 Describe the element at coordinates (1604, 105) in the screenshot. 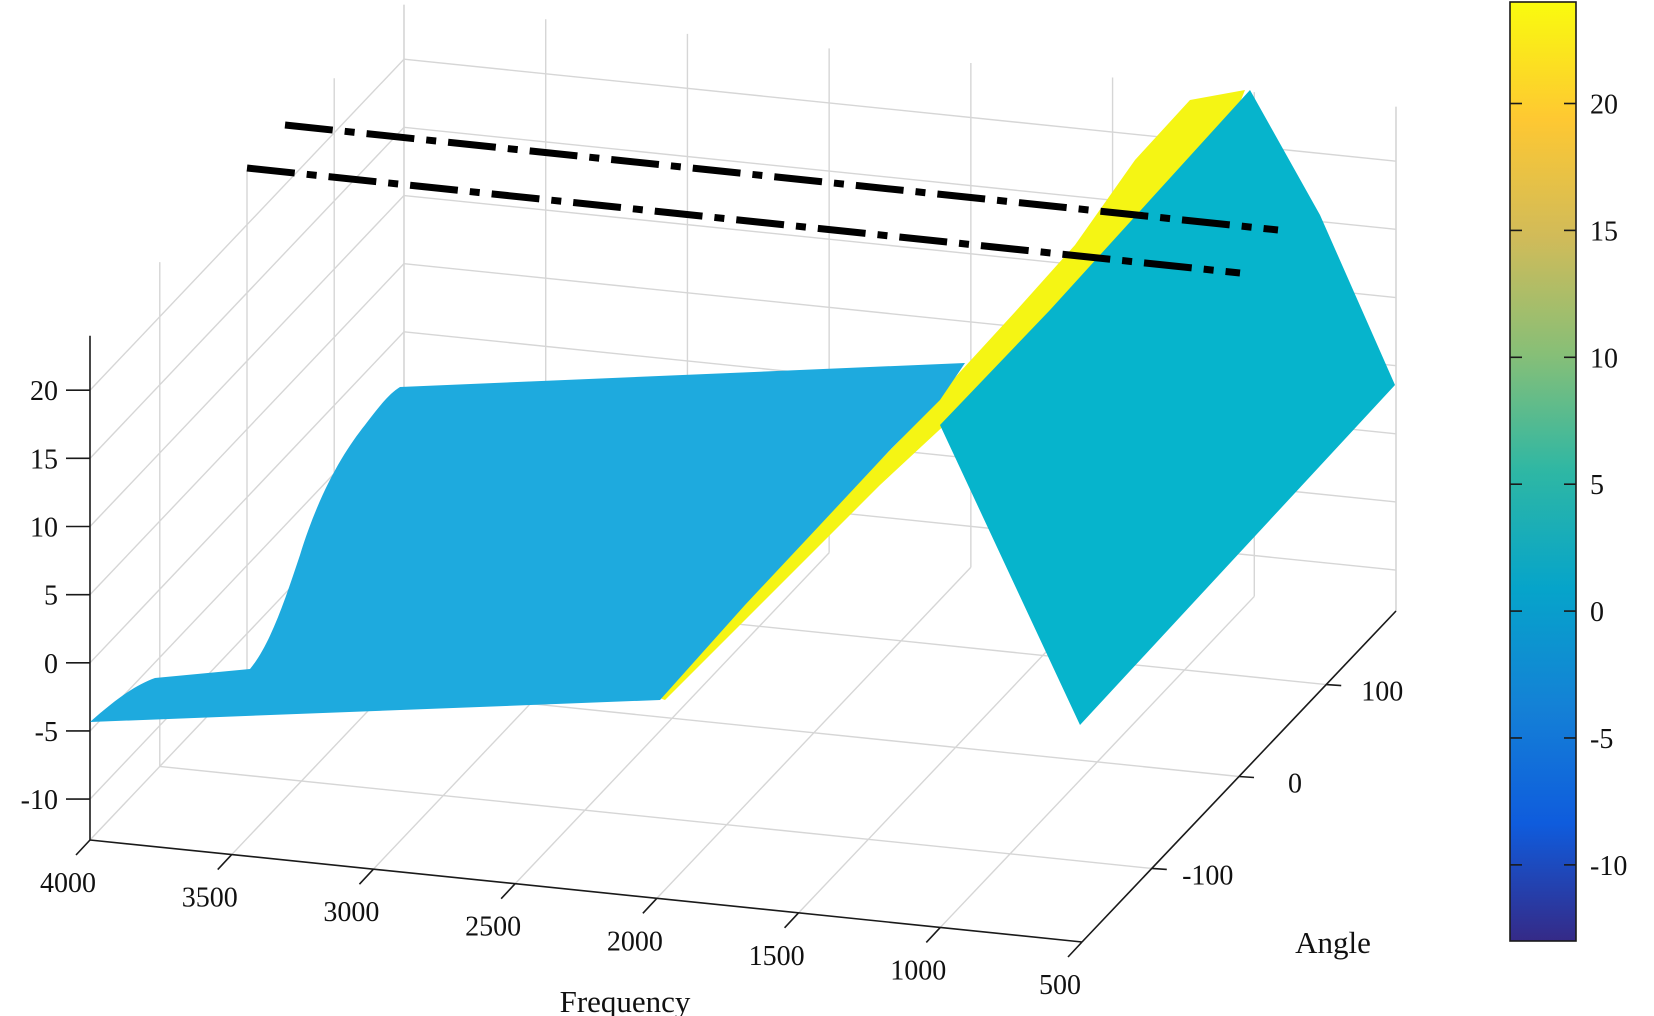

I see `colorbar-tick-label: 20` at that location.